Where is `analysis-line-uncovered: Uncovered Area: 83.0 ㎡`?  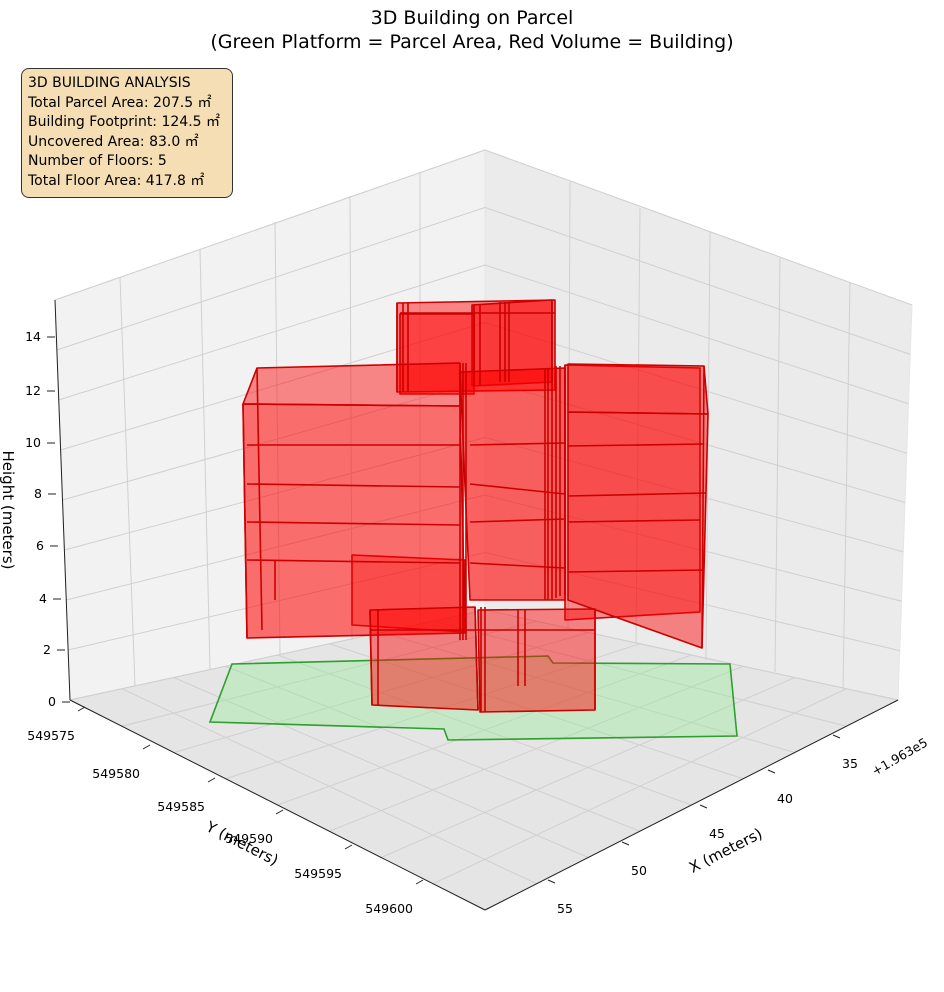
analysis-line-uncovered: Uncovered Area: 83.0 ㎡ is located at coordinates (113, 141).